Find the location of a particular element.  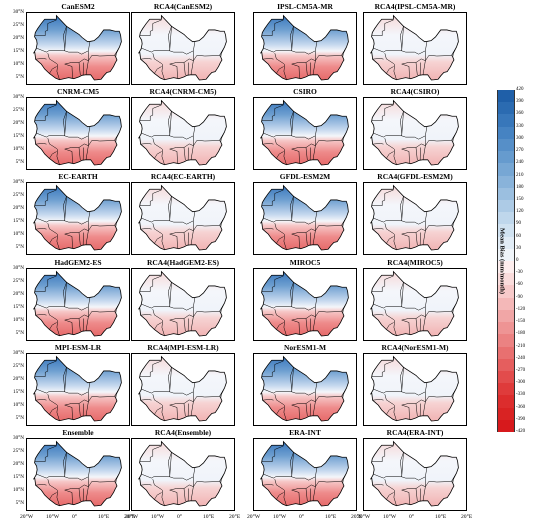

panel-title: CanESM2 is located at coordinates (78, 6).